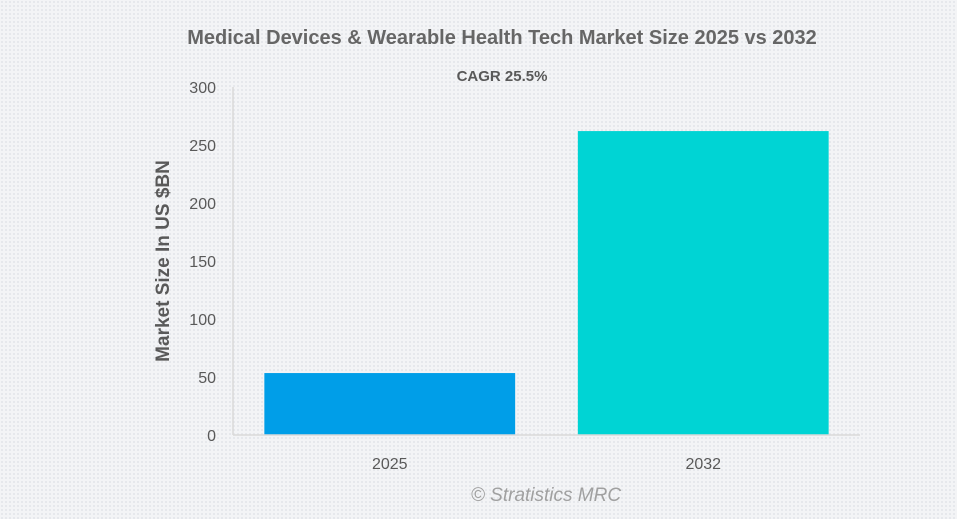 This screenshot has width=957, height=519. Describe the element at coordinates (211, 436) in the screenshot. I see `y-tick-label: 0` at that location.